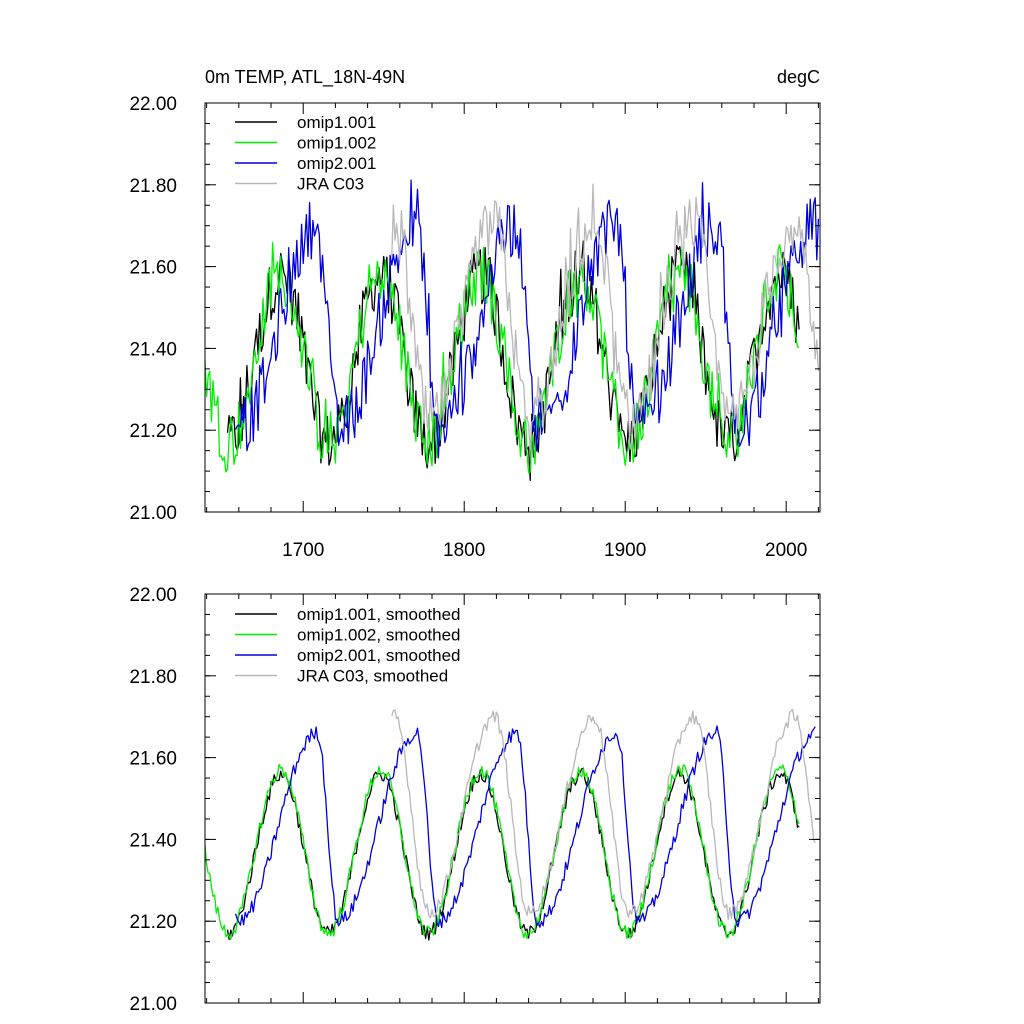 The image size is (1024, 1024). Describe the element at coordinates (336, 163) in the screenshot. I see `legend-label: omip2.001` at that location.